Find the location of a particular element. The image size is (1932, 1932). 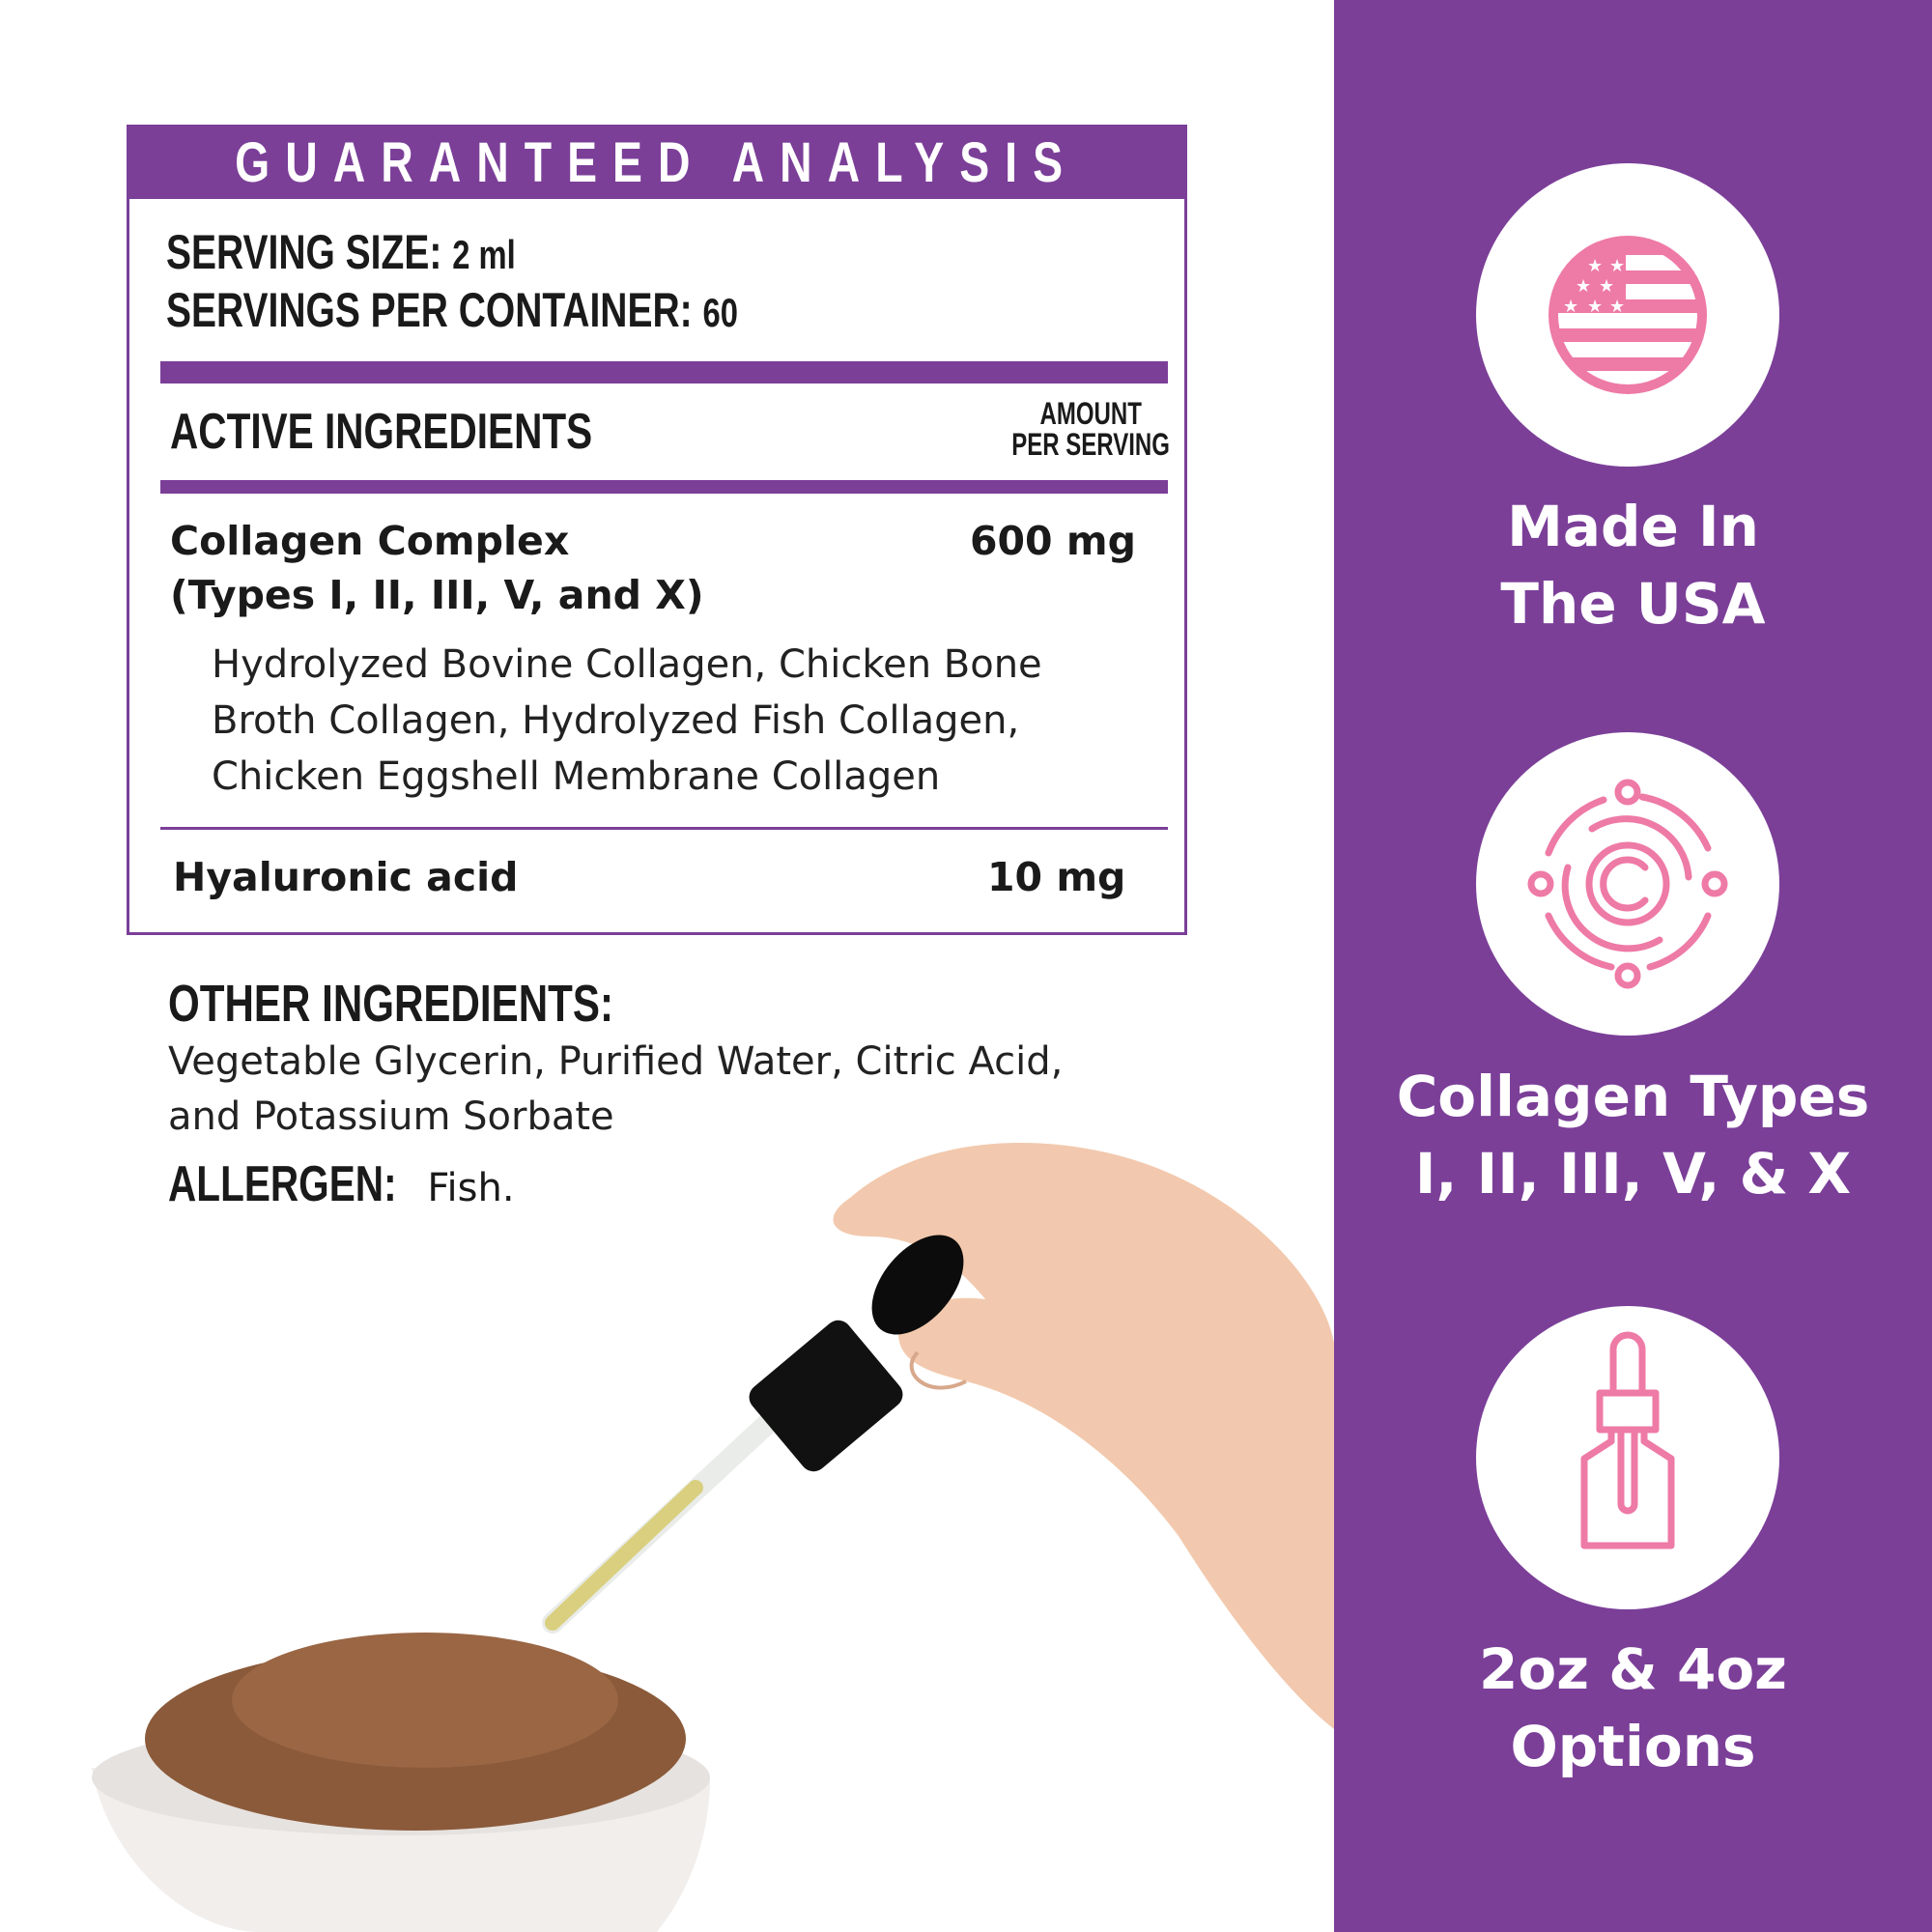

feature-label: Made In The USA is located at coordinates (1633, 565).